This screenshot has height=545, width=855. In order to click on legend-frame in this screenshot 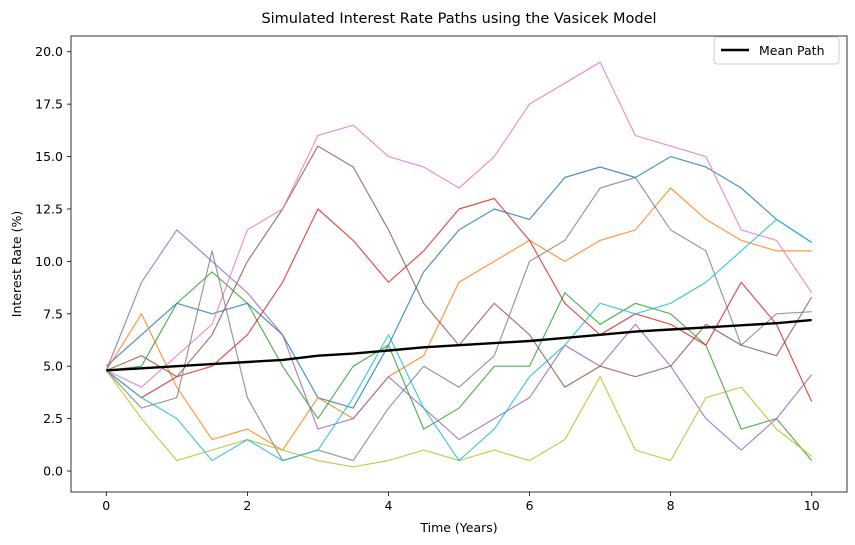, I will do `click(776, 50)`.